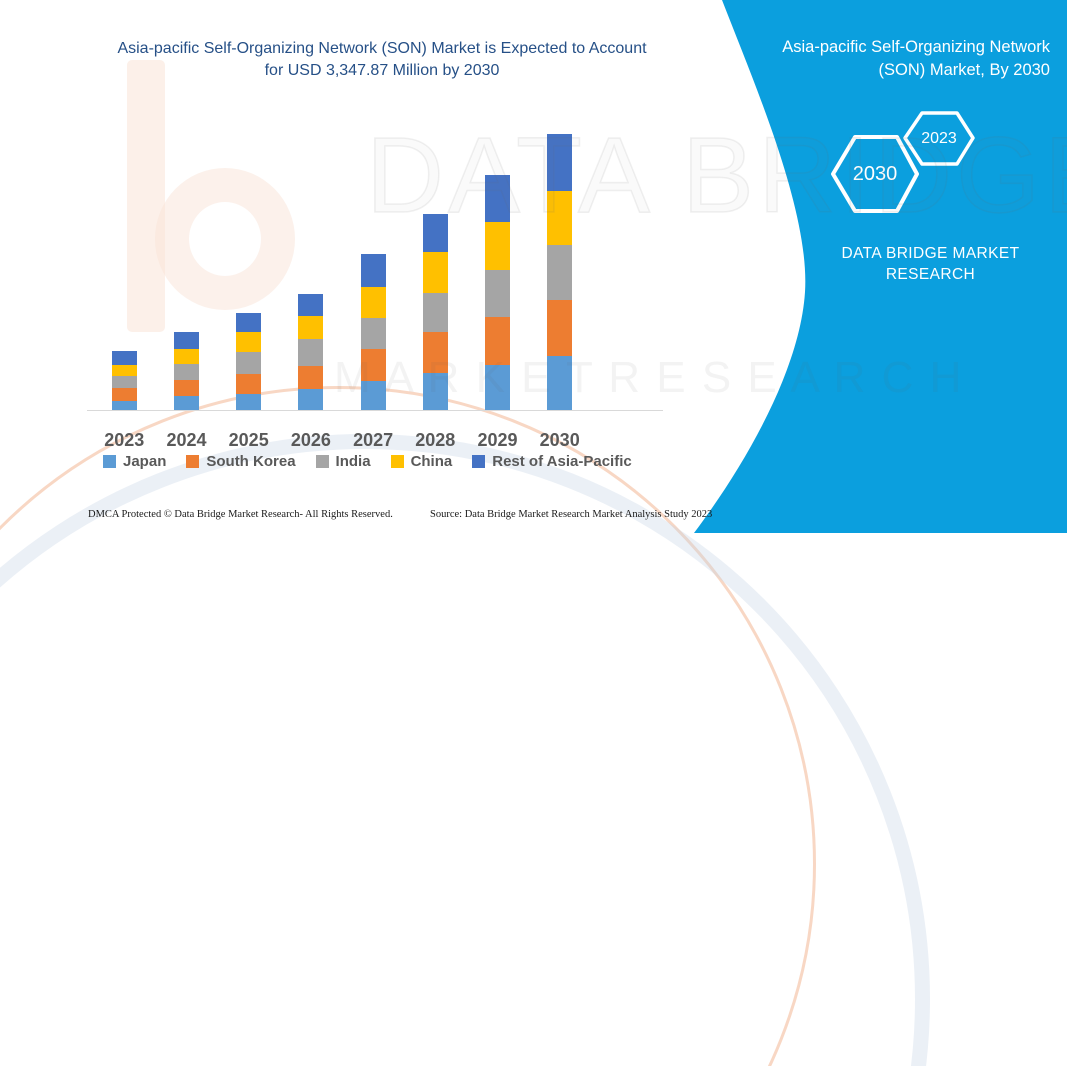  Describe the element at coordinates (249, 383) in the screenshot. I see `bar-segment-south-korea-2025` at that location.